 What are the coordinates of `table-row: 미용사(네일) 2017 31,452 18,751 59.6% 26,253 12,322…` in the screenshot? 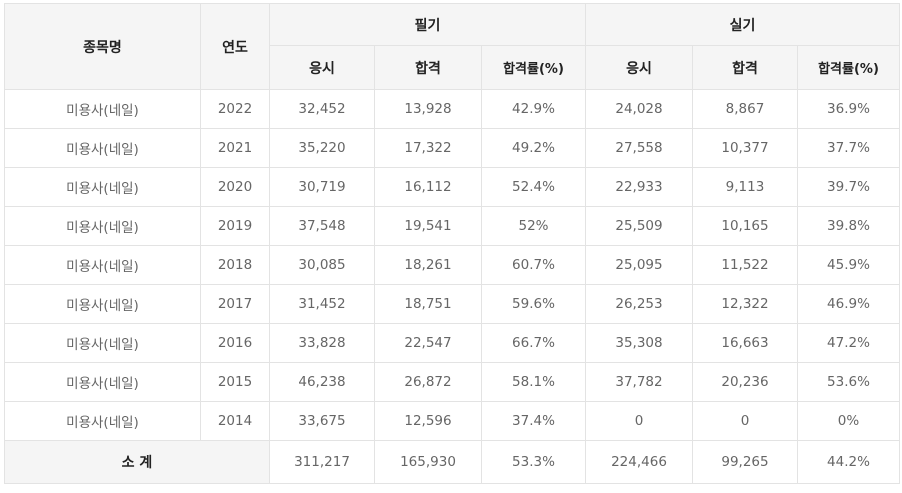 It's located at (452, 304).